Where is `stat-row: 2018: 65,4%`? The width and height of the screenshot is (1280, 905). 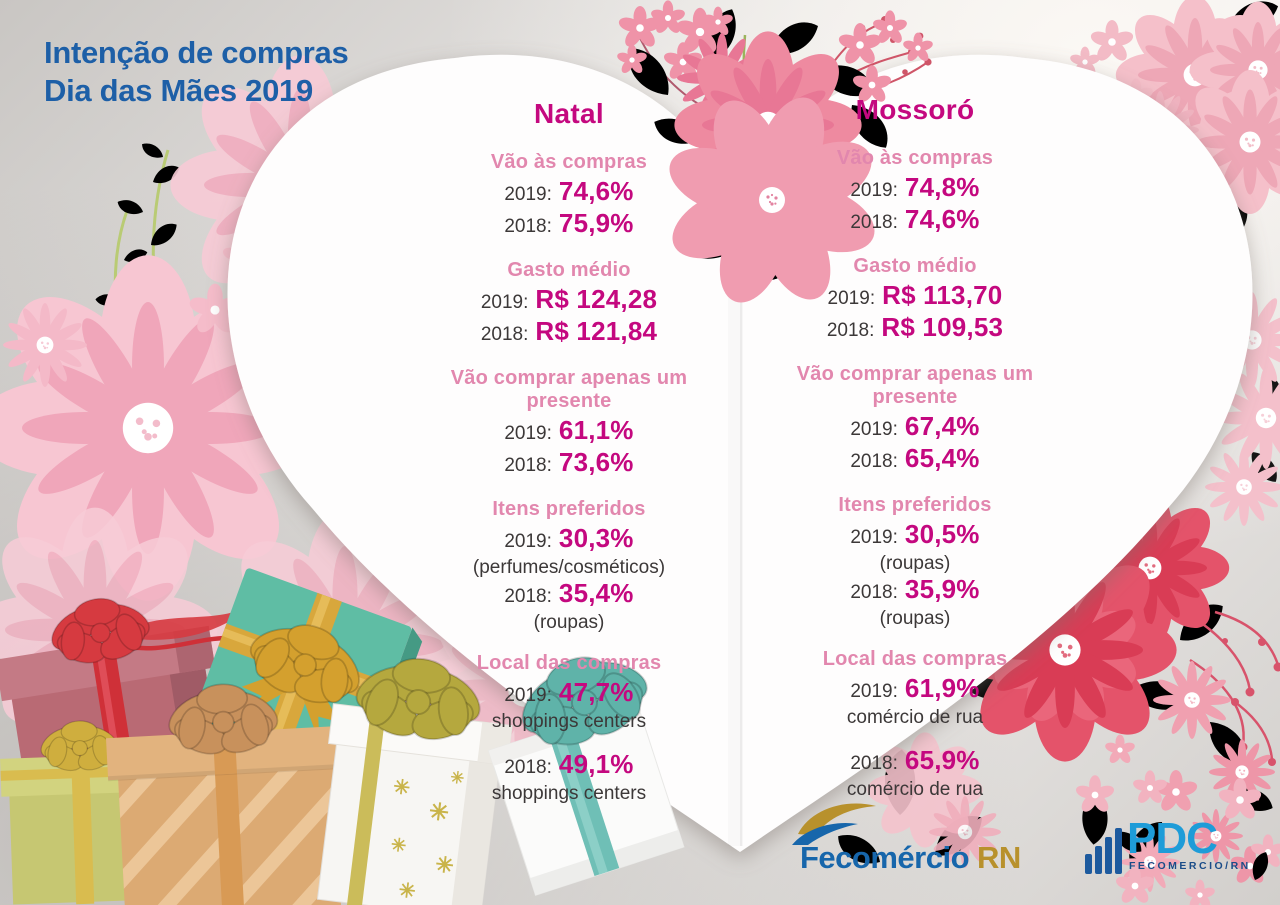 stat-row: 2018: 65,4% is located at coordinates (915, 460).